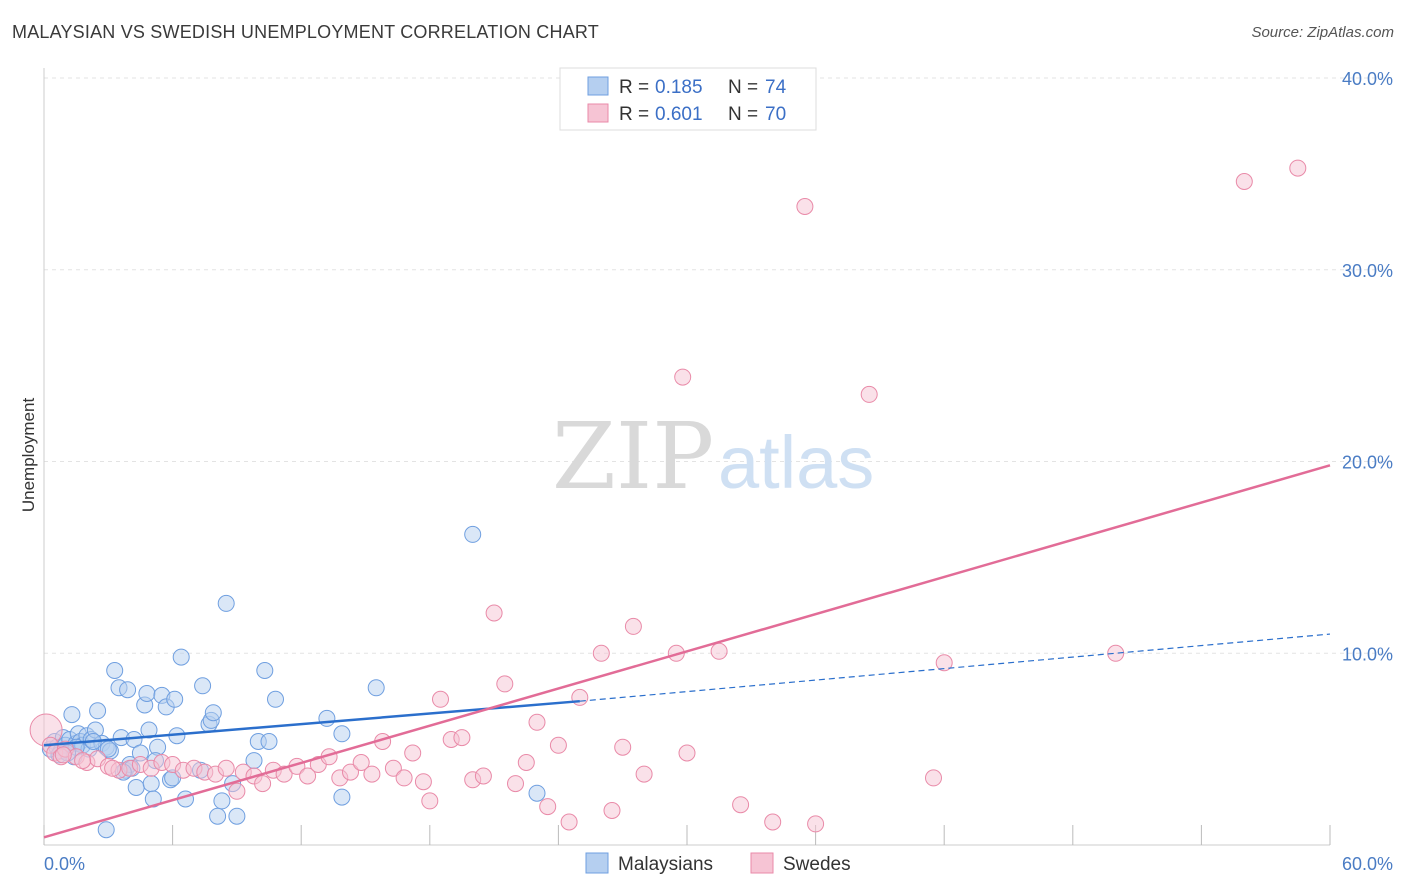  Describe the element at coordinates (597, 863) in the screenshot. I see `bottom-legend-swatch-malaysians` at that location.